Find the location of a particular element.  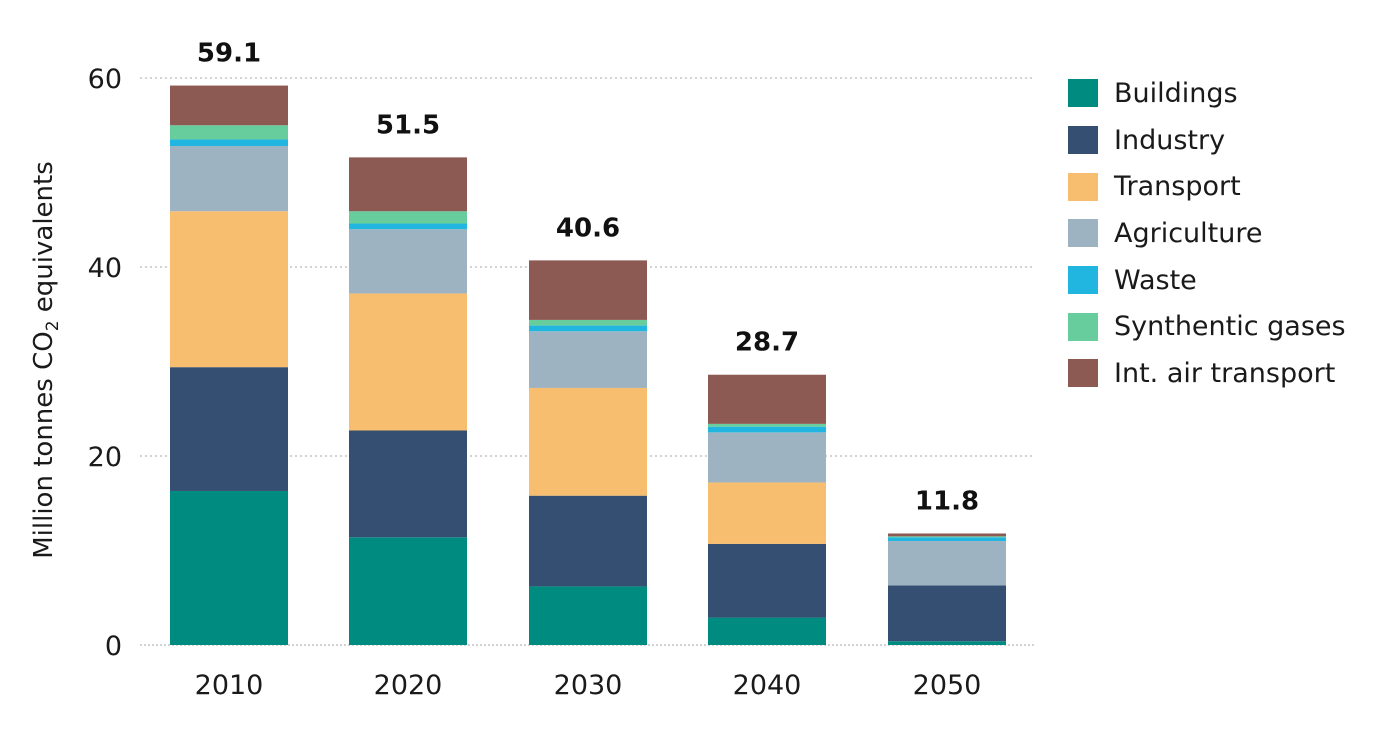

legend-item: Waste is located at coordinates (1207, 280).